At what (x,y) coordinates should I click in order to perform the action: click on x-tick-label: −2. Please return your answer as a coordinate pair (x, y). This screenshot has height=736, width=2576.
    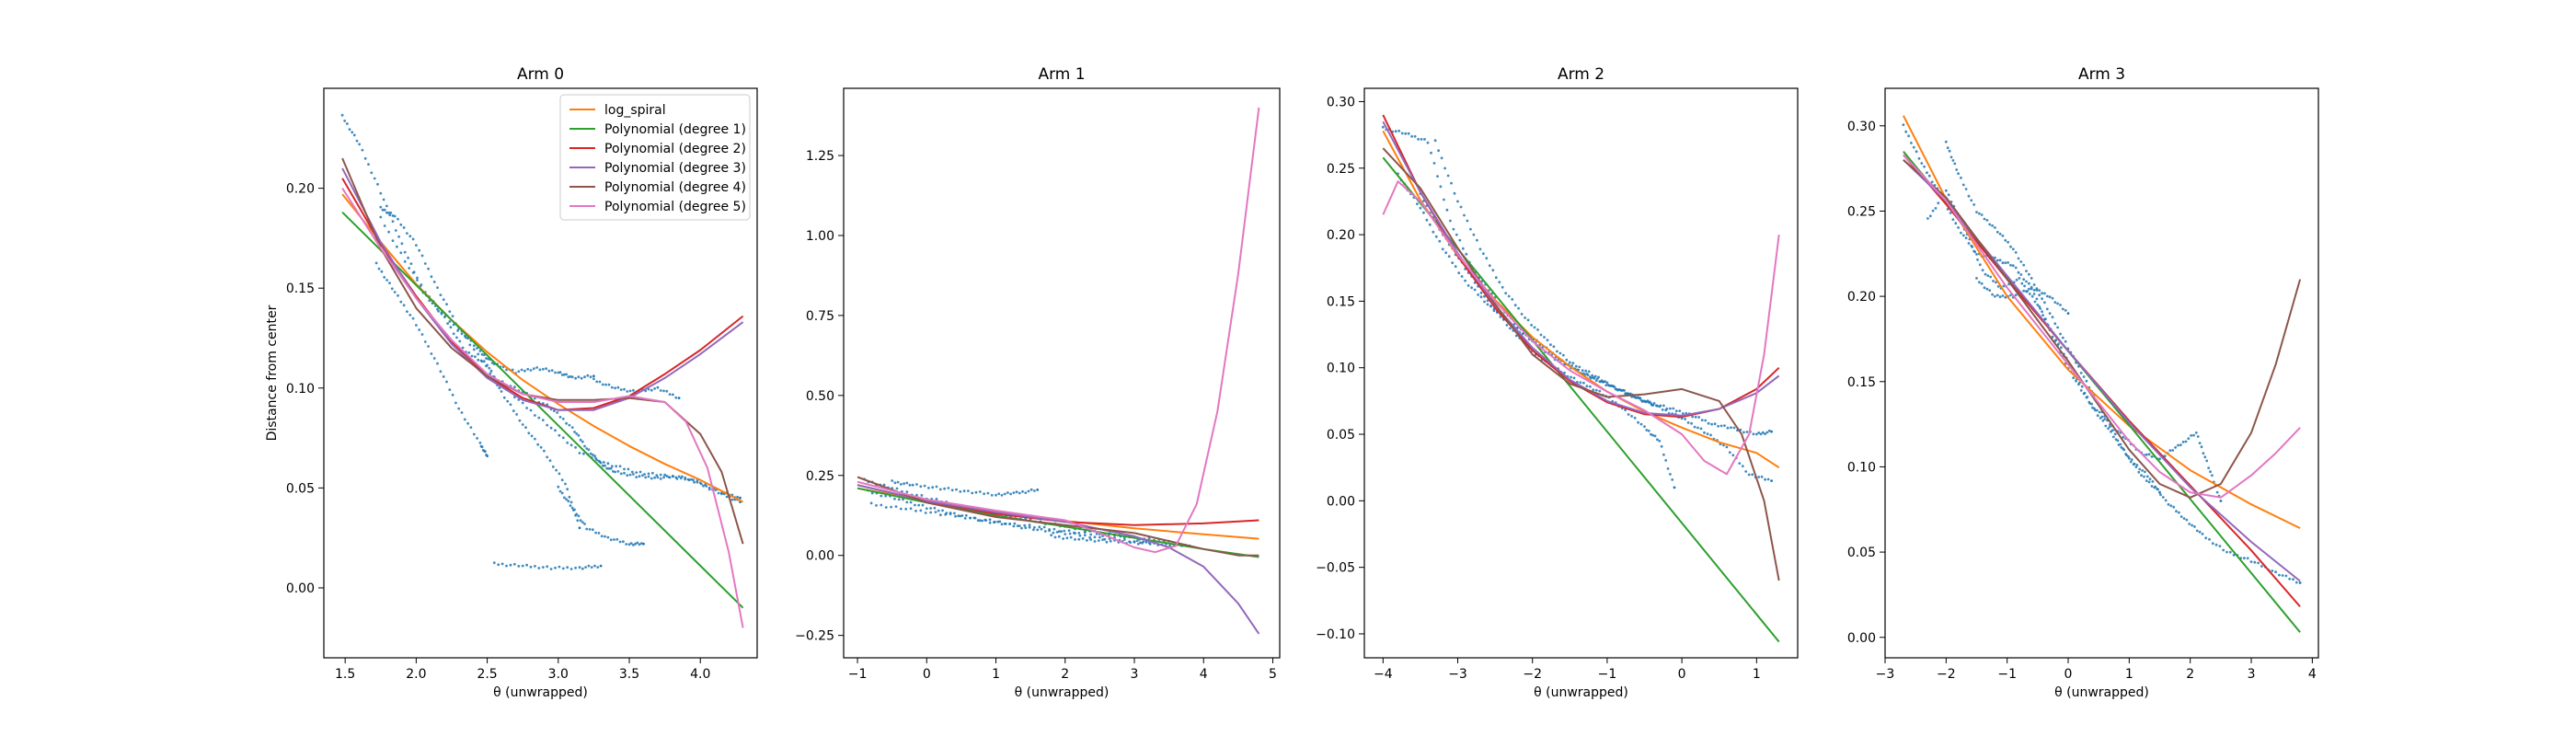
    Looking at the image, I should click on (1947, 674).